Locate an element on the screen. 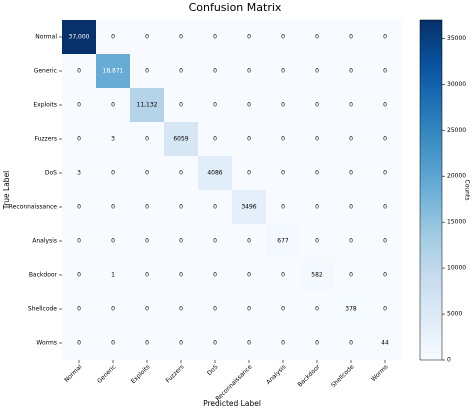  x-tick-label: Exploits is located at coordinates (141, 375).